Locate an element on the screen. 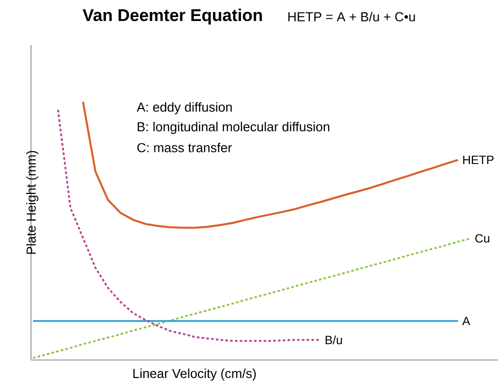  annotation: A: eddy diffusion is located at coordinates (184, 108).